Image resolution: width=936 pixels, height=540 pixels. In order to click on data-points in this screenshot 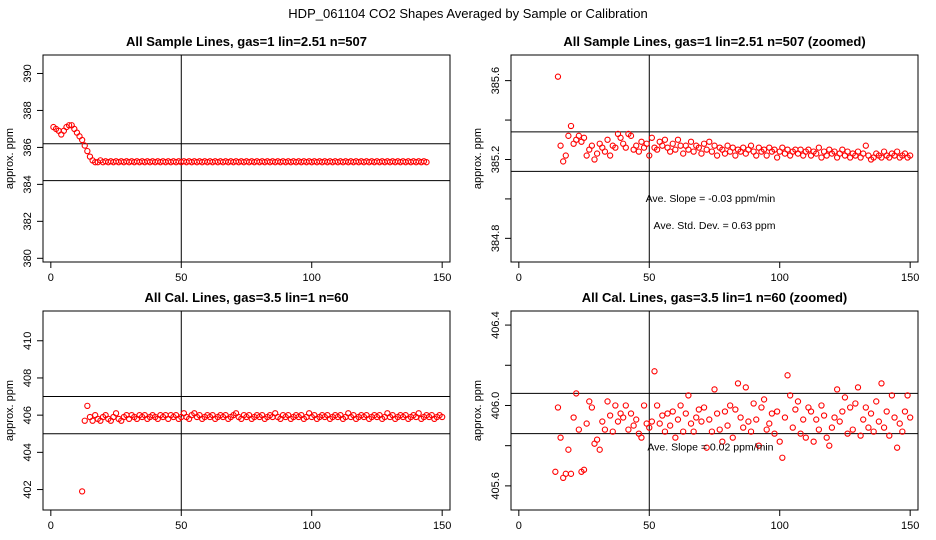, I will do `click(262, 448)`.